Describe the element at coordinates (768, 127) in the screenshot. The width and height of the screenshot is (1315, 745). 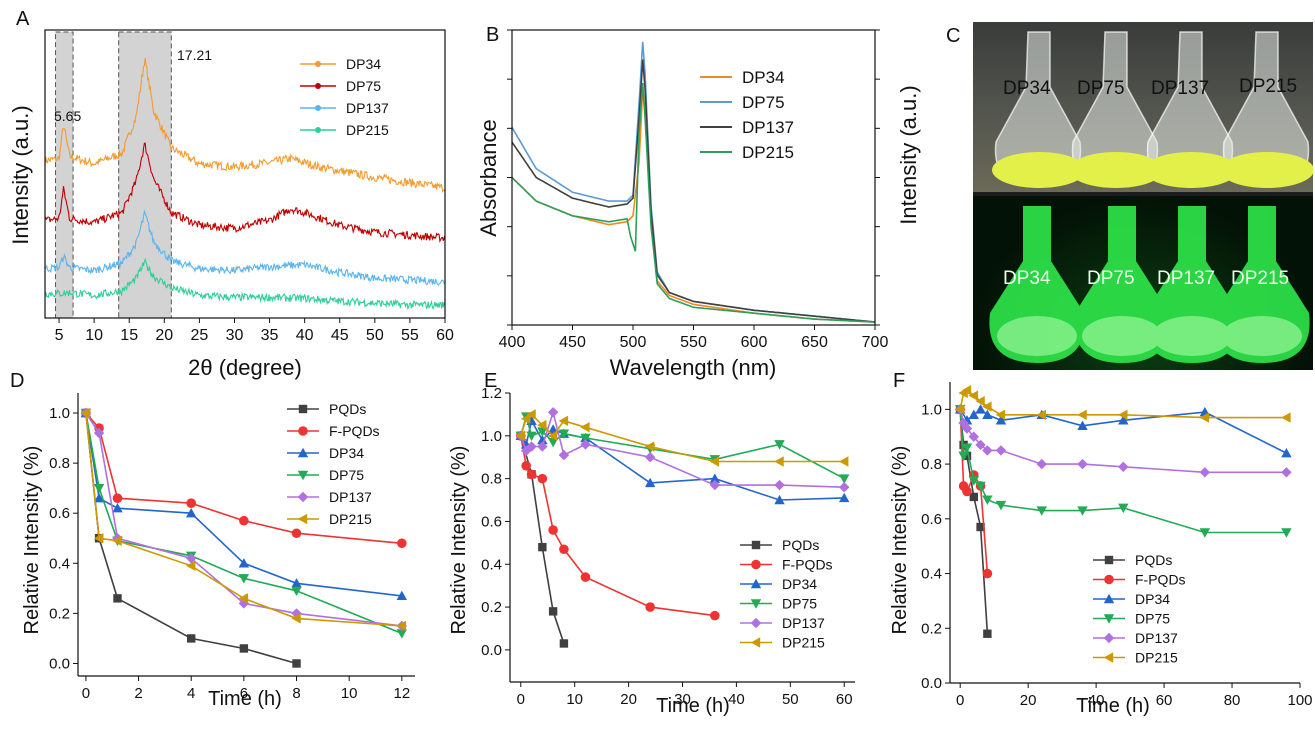
I see `legend-label: DP137` at that location.